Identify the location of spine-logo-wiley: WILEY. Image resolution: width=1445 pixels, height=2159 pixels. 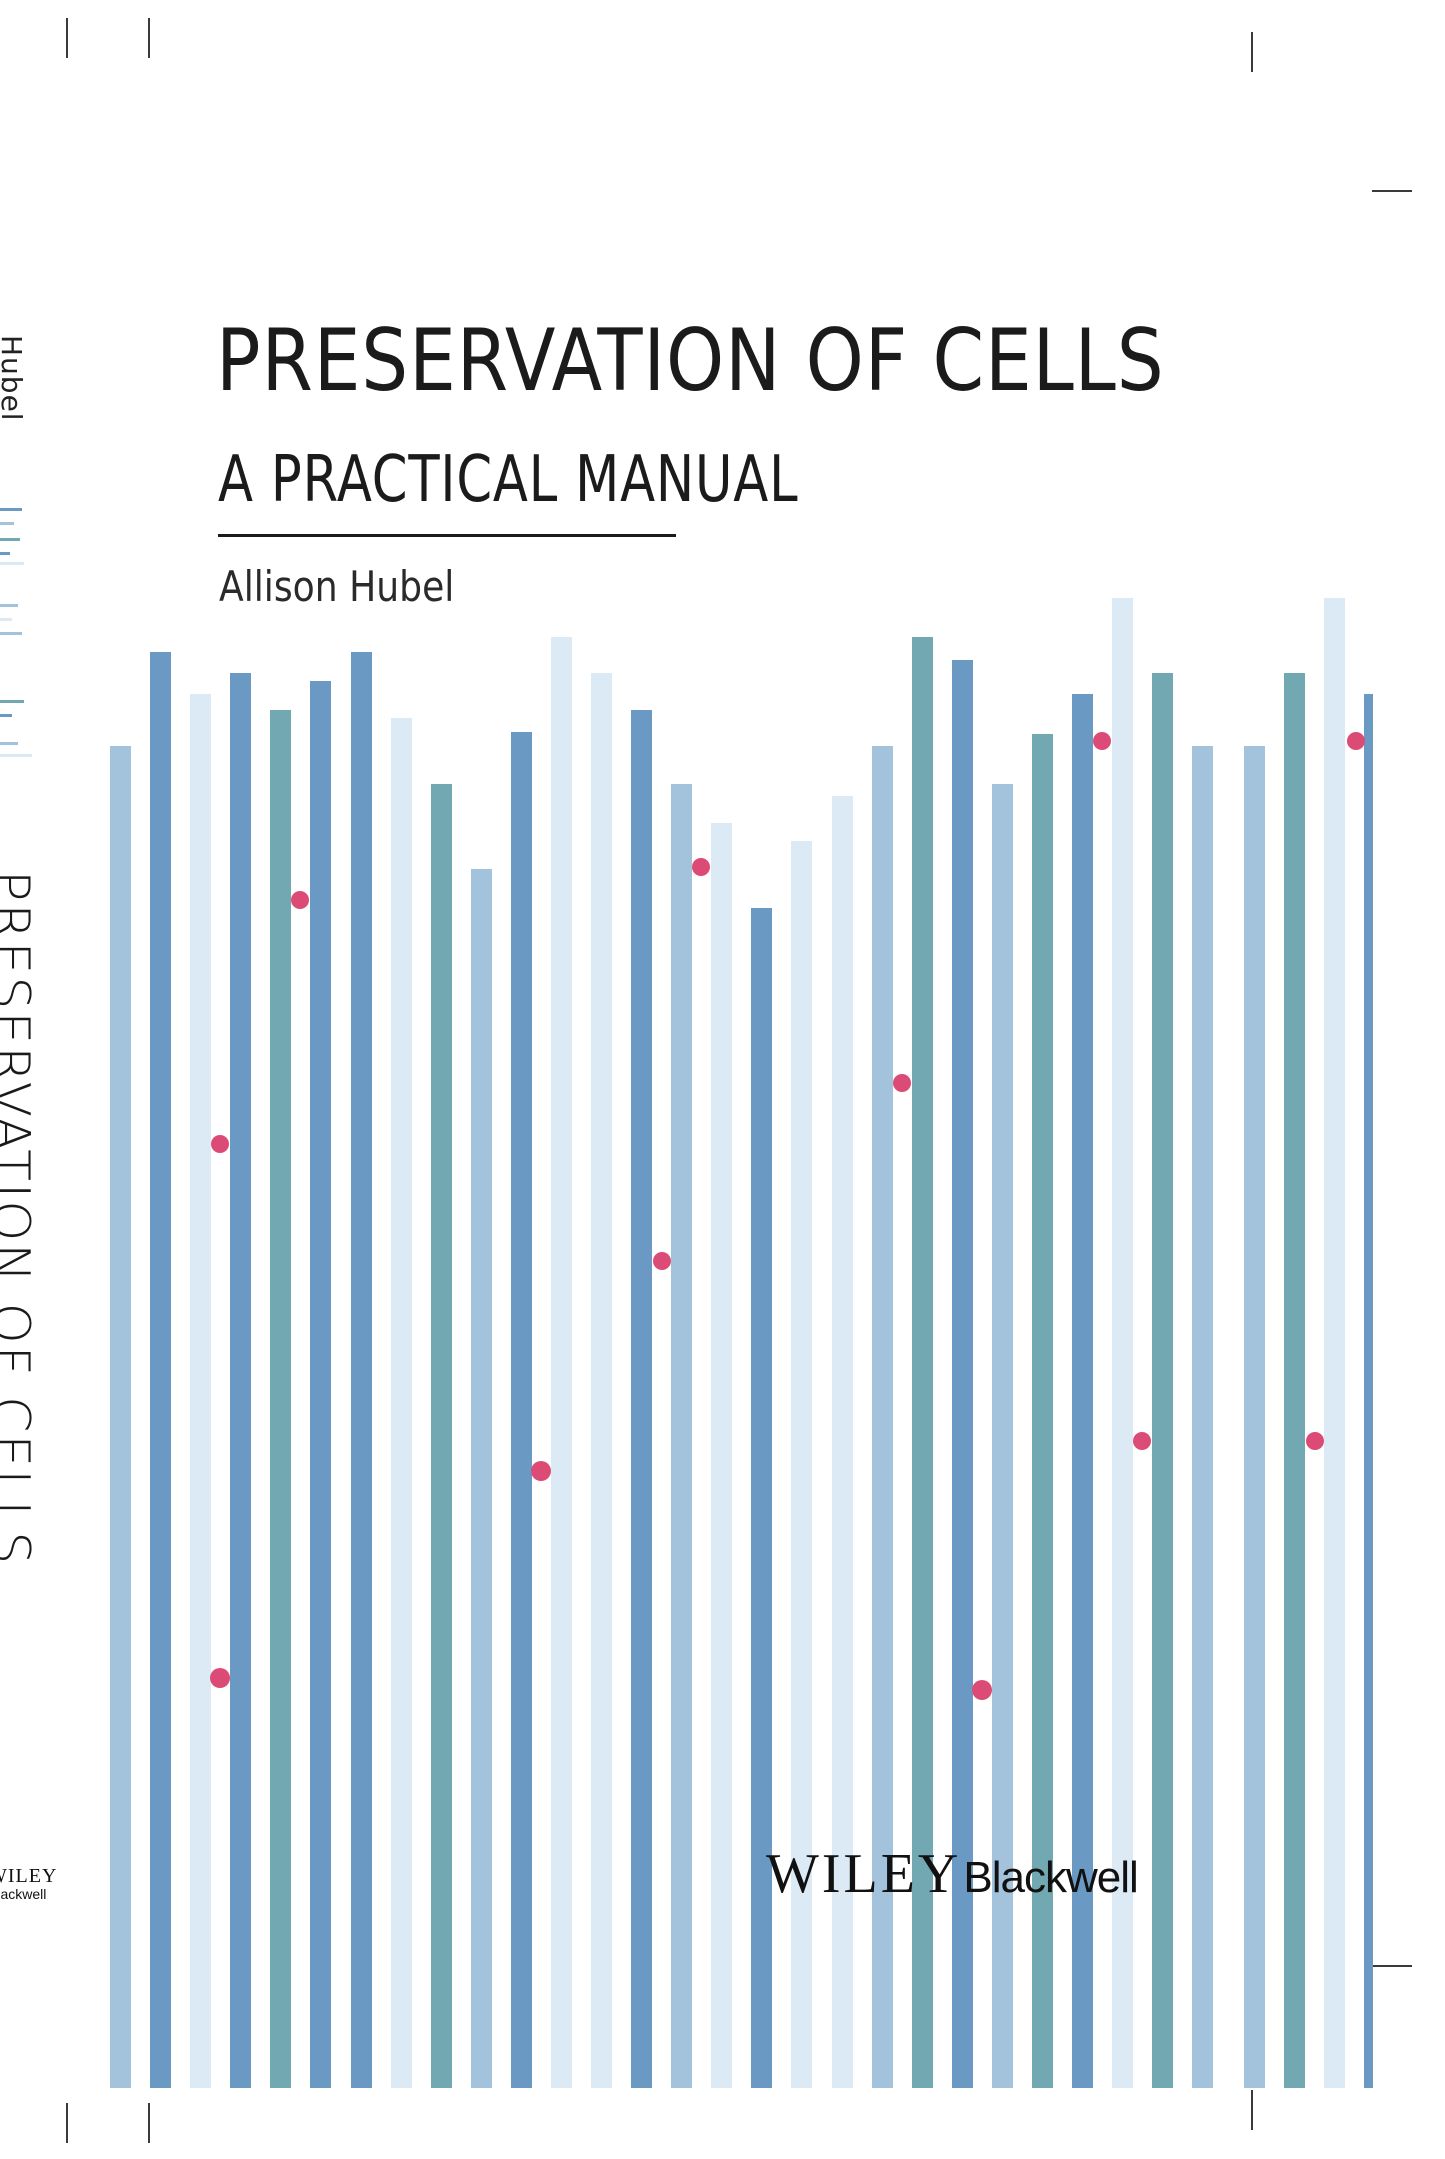
(29, 1876).